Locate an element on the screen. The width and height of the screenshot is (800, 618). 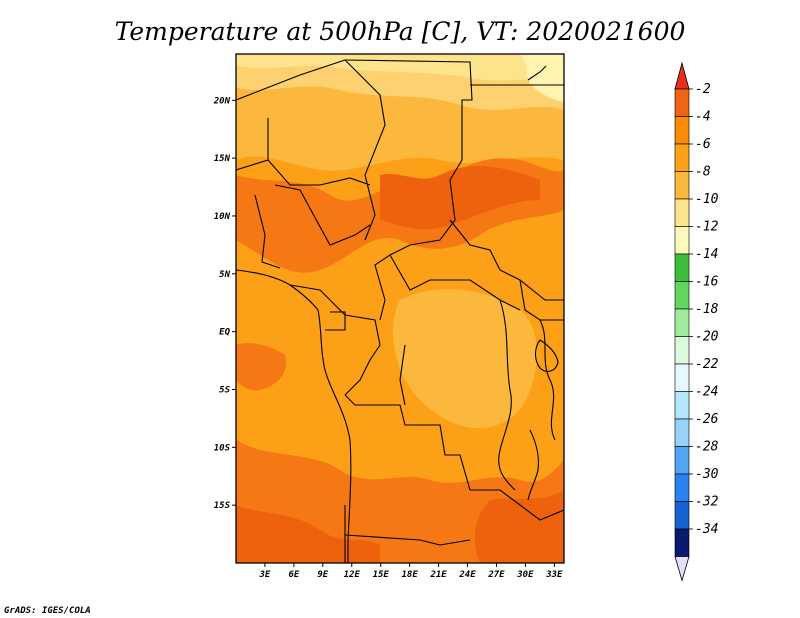
border-cameroon-gabon is located at coordinates (335, 340).